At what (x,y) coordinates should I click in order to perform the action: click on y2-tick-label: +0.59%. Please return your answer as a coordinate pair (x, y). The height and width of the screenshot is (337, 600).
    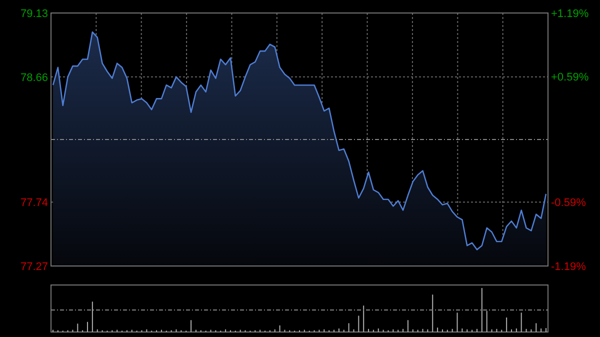
    Looking at the image, I should click on (570, 78).